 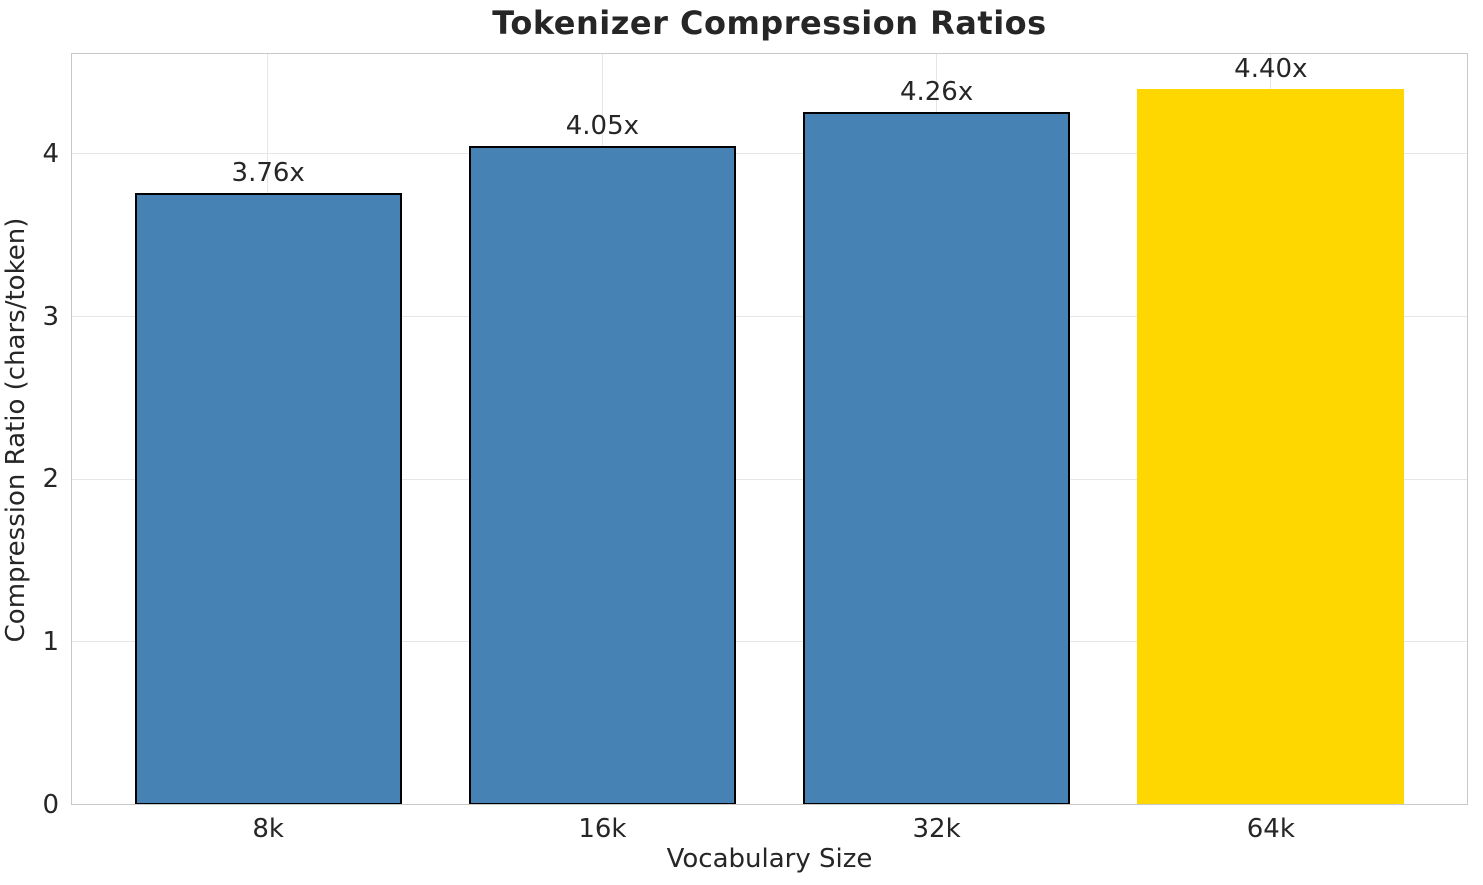 What do you see at coordinates (936, 91) in the screenshot?
I see `bar-value-label: 4.26x` at bounding box center [936, 91].